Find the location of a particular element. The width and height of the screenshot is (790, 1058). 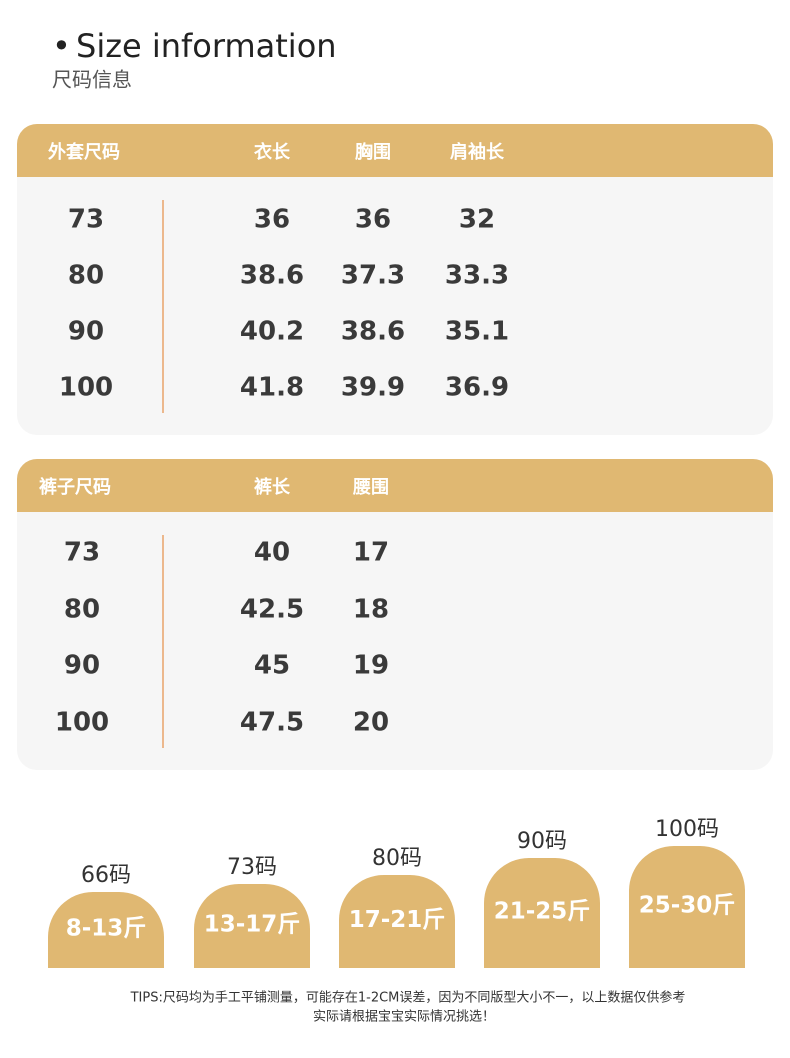

table-cell: 20 is located at coordinates (371, 723).